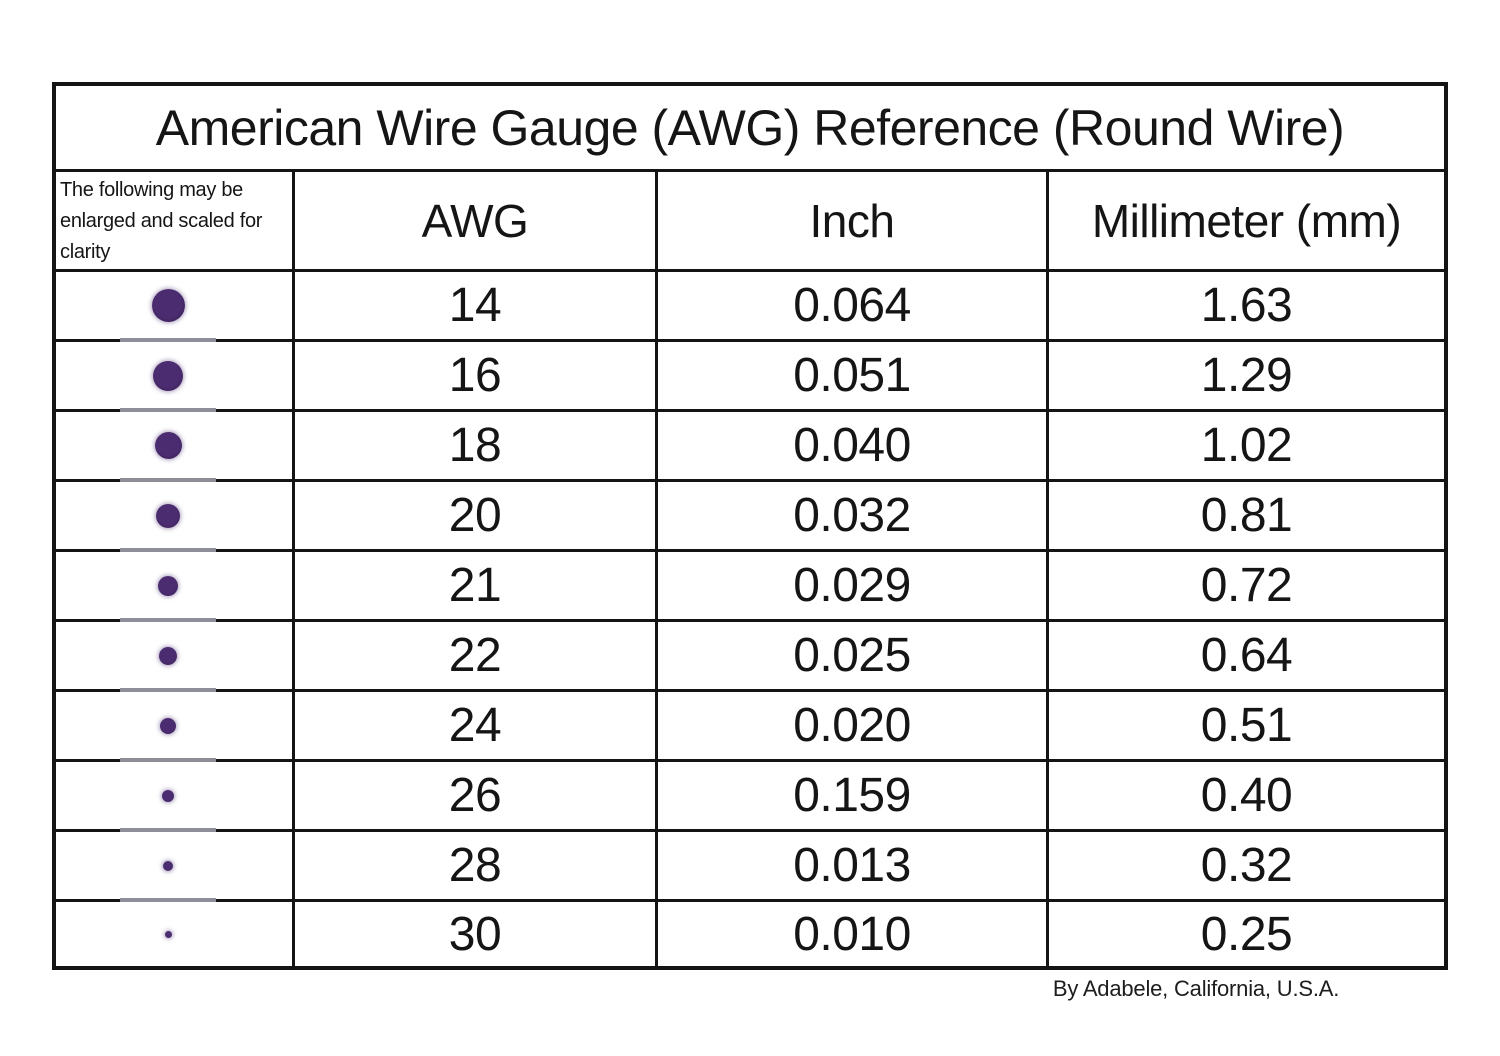  I want to click on mm-value: 1.63, so click(1246, 307).